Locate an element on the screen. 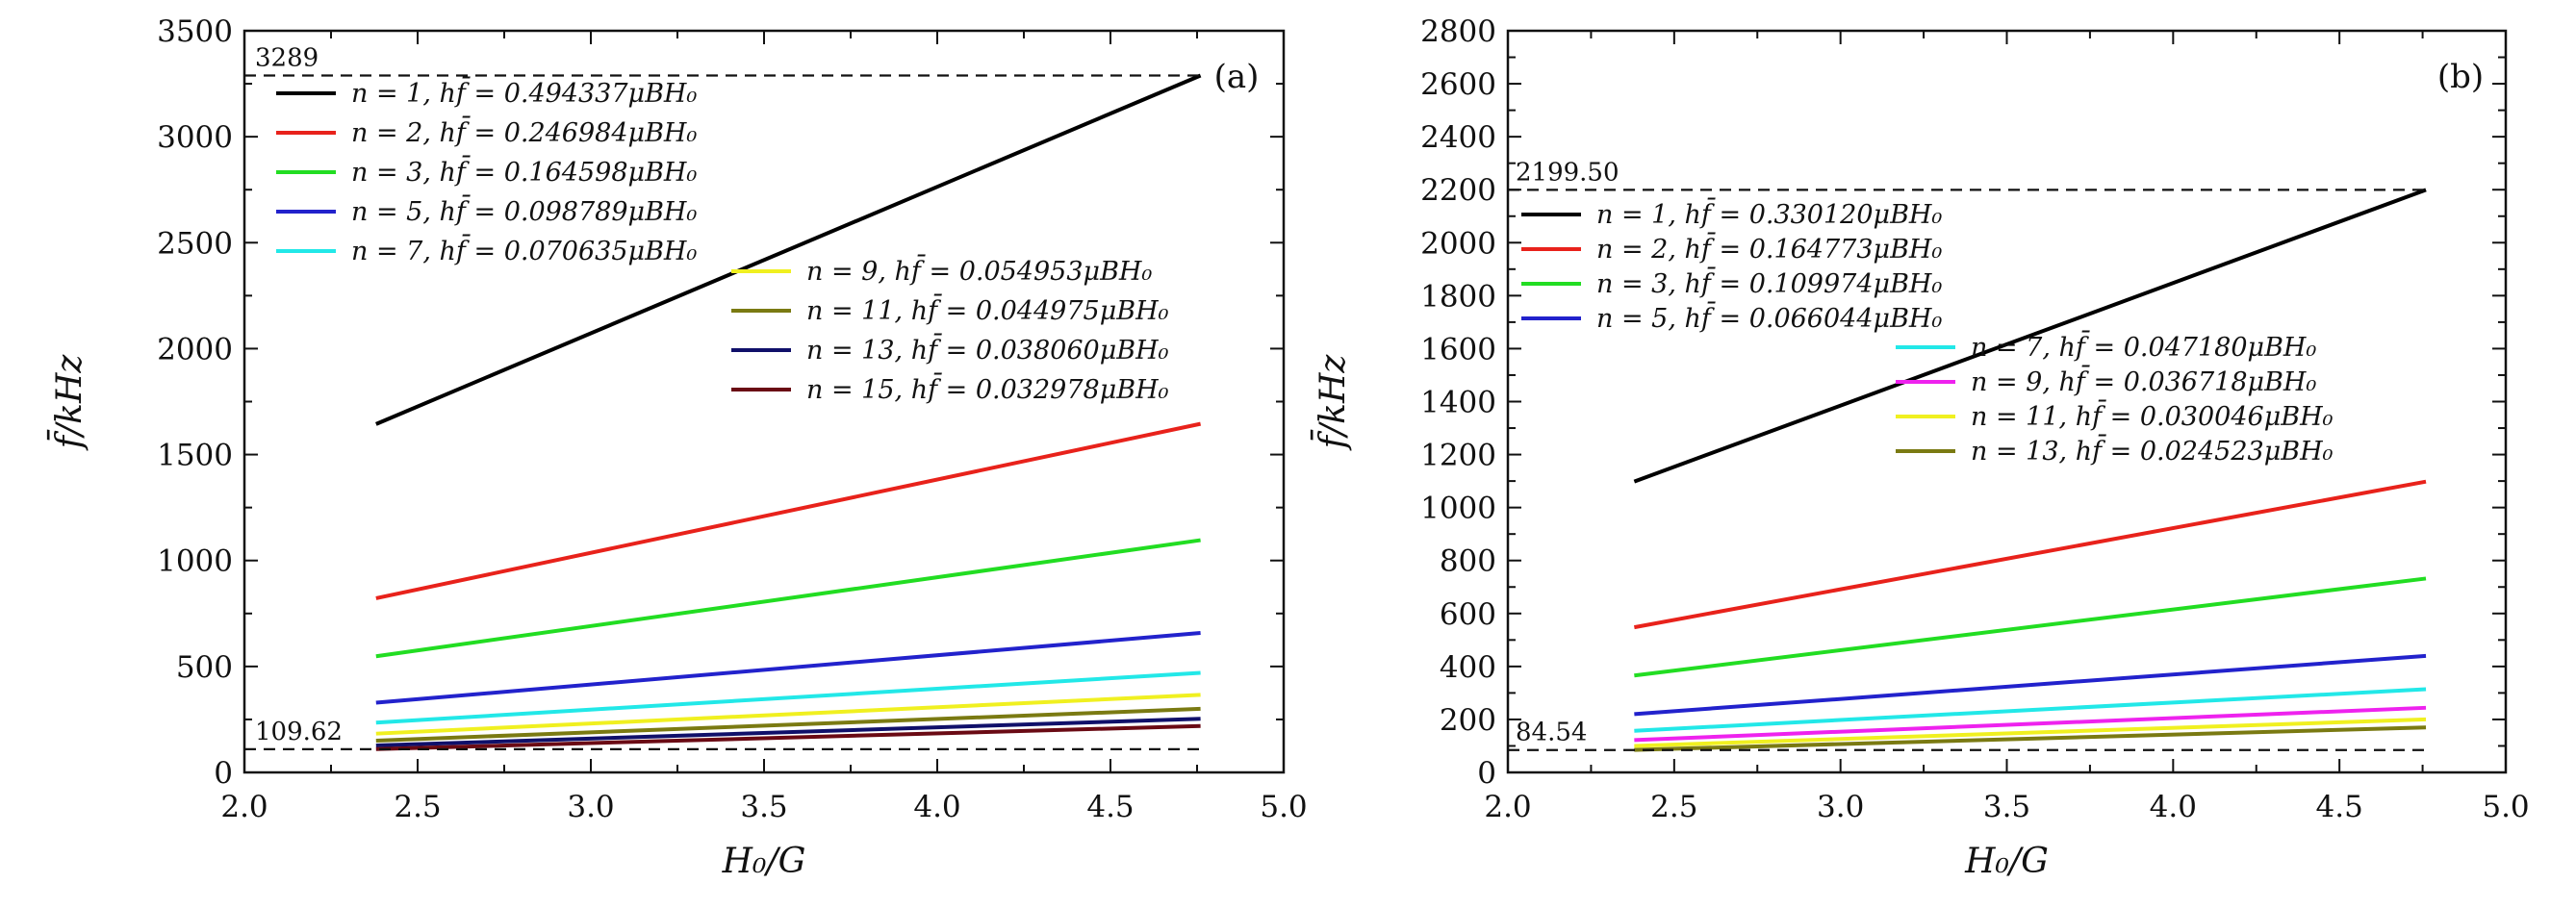 The height and width of the screenshot is (909, 2576). y-tick-label: 500 is located at coordinates (204, 668).